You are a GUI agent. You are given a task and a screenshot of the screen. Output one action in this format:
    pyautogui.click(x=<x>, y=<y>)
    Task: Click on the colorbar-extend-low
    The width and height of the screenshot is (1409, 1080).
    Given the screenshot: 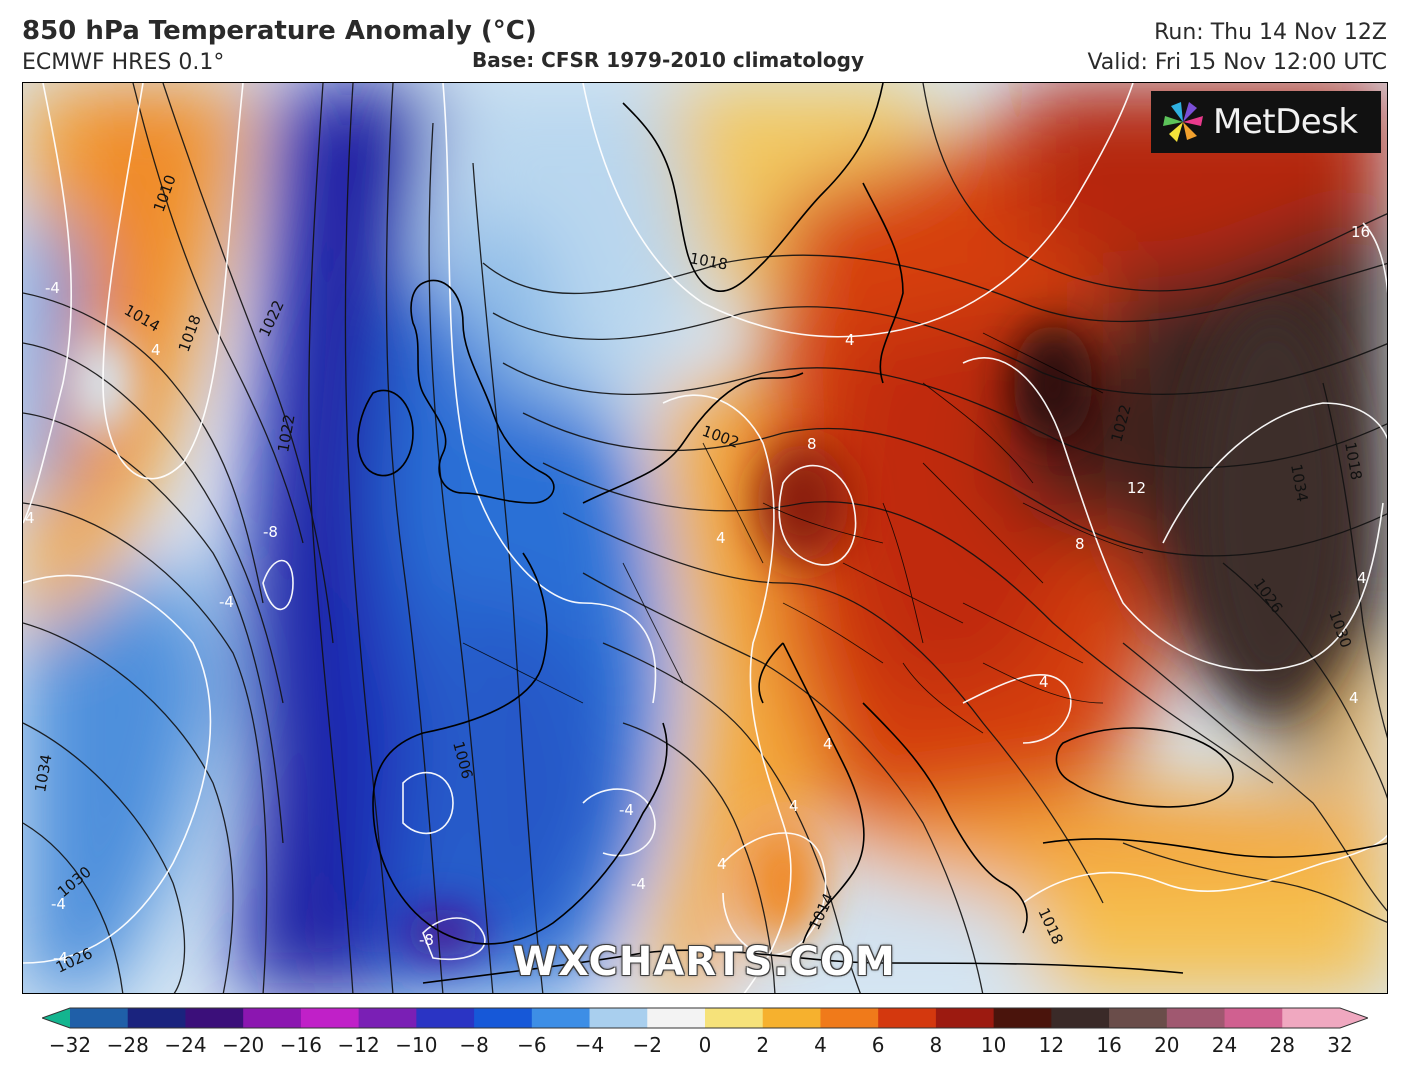 What is the action you would take?
    pyautogui.click(x=56, y=1018)
    